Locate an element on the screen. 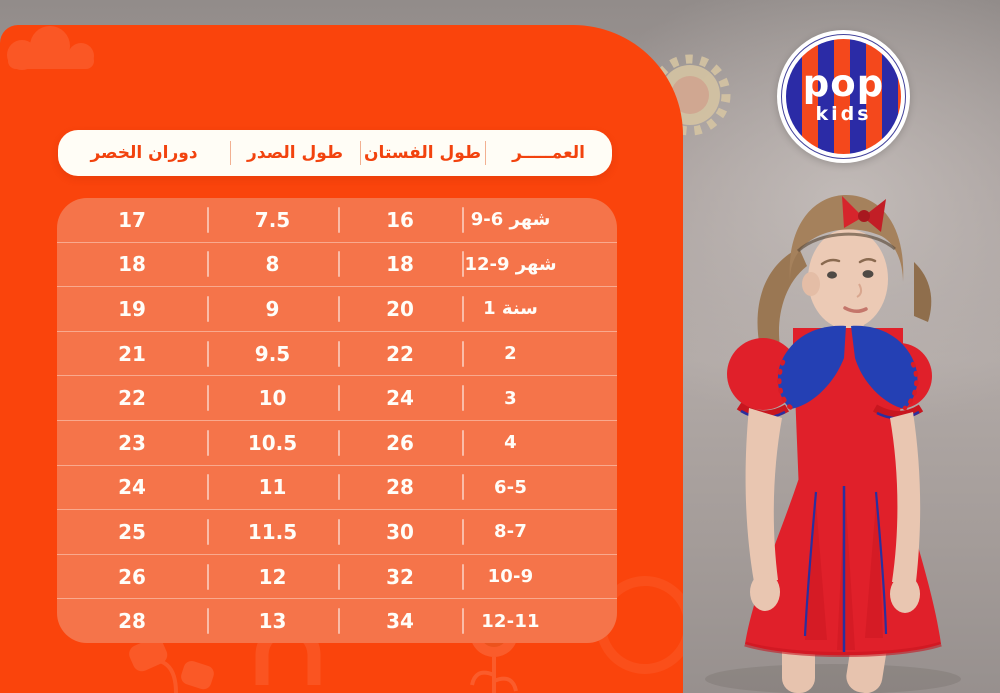 The image size is (1000, 693). header-chest: طول الصدر is located at coordinates (295, 153).